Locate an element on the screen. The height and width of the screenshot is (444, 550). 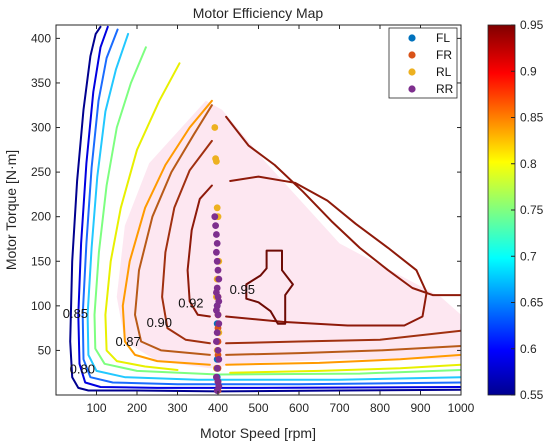
y-tick-label: 350 is located at coordinates (41, 83).